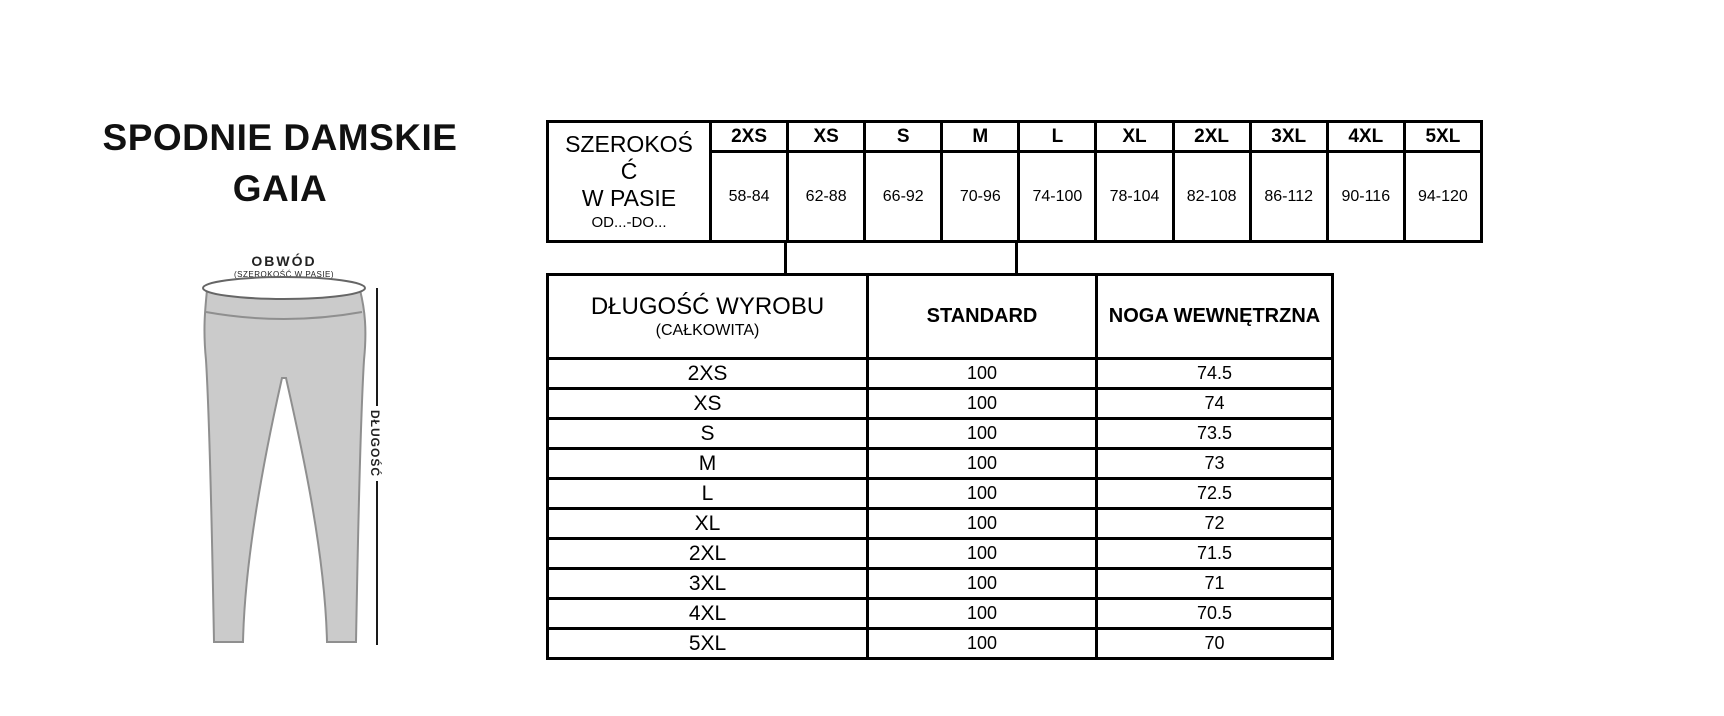 This screenshot has width=1724, height=716. I want to click on size-cell: 2XL, so click(709, 553).